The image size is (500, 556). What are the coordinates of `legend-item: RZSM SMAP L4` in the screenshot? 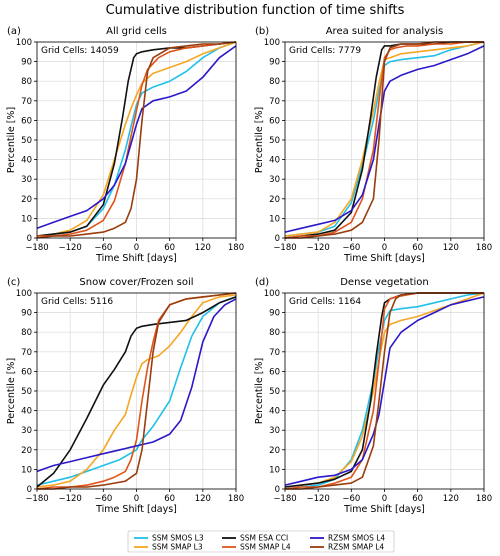 It's located at (347, 547).